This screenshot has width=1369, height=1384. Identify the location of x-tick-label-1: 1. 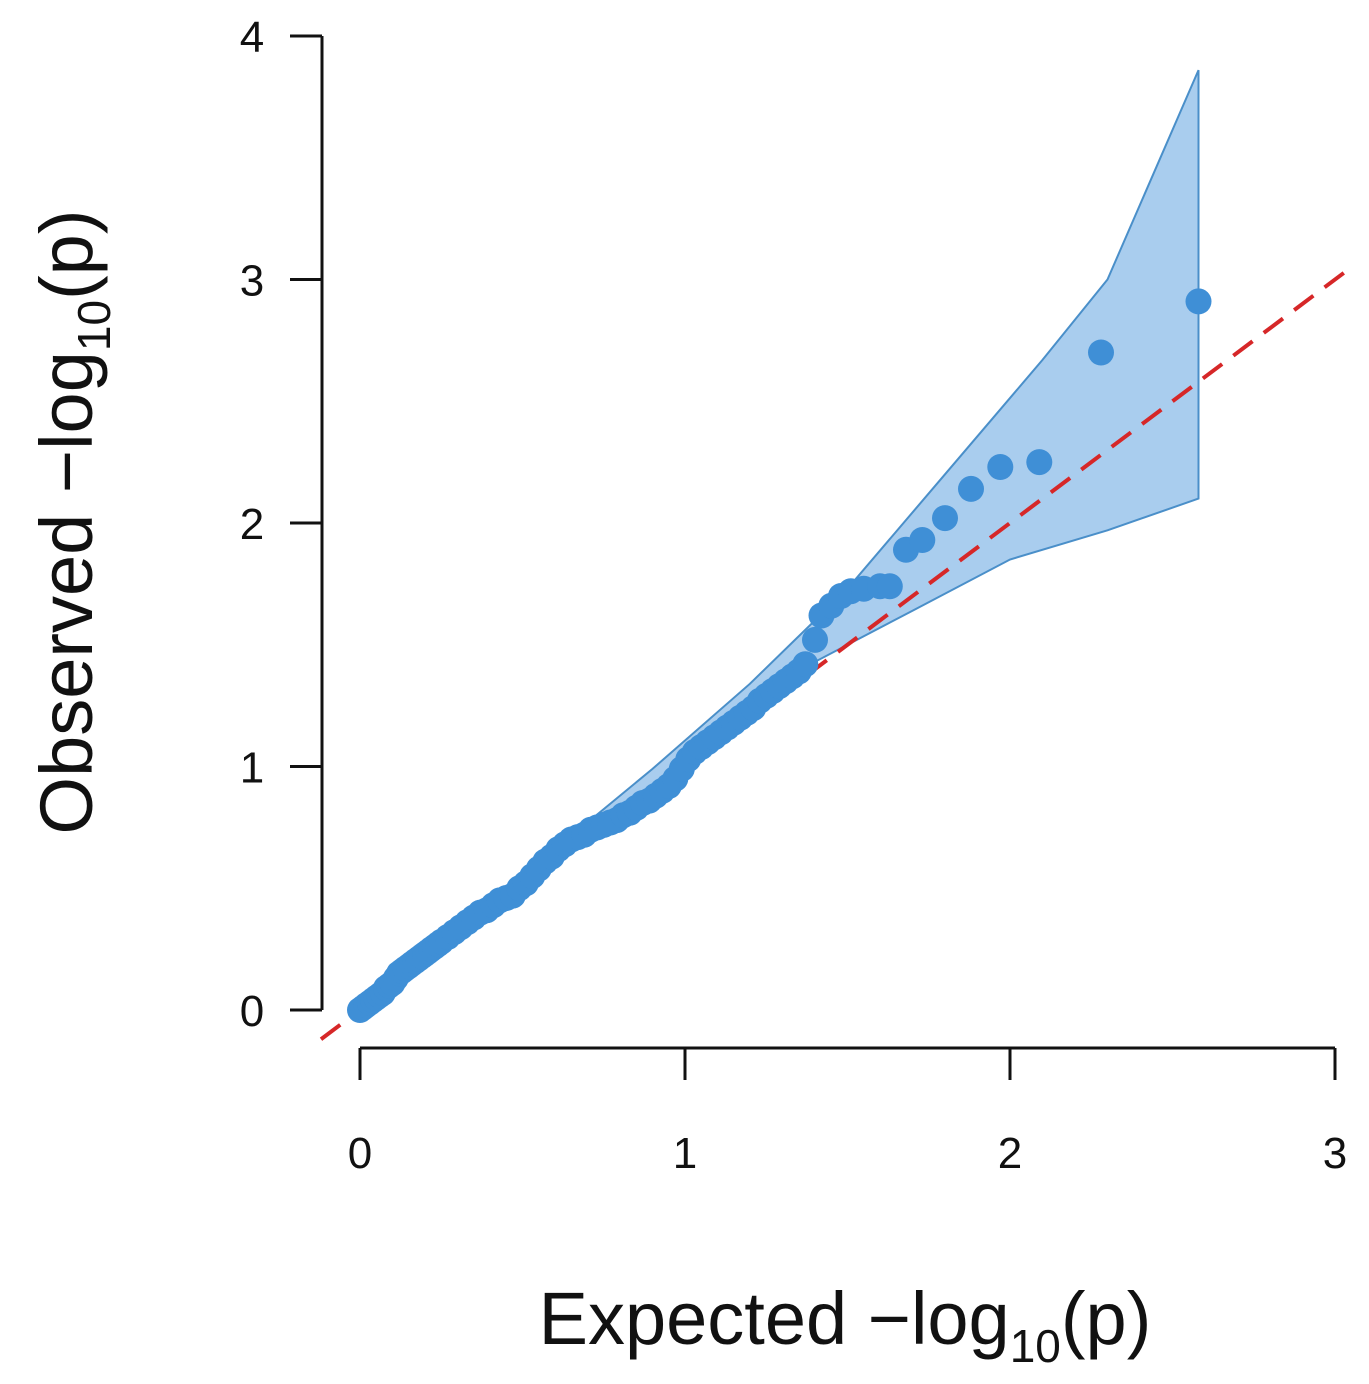
(685, 1153).